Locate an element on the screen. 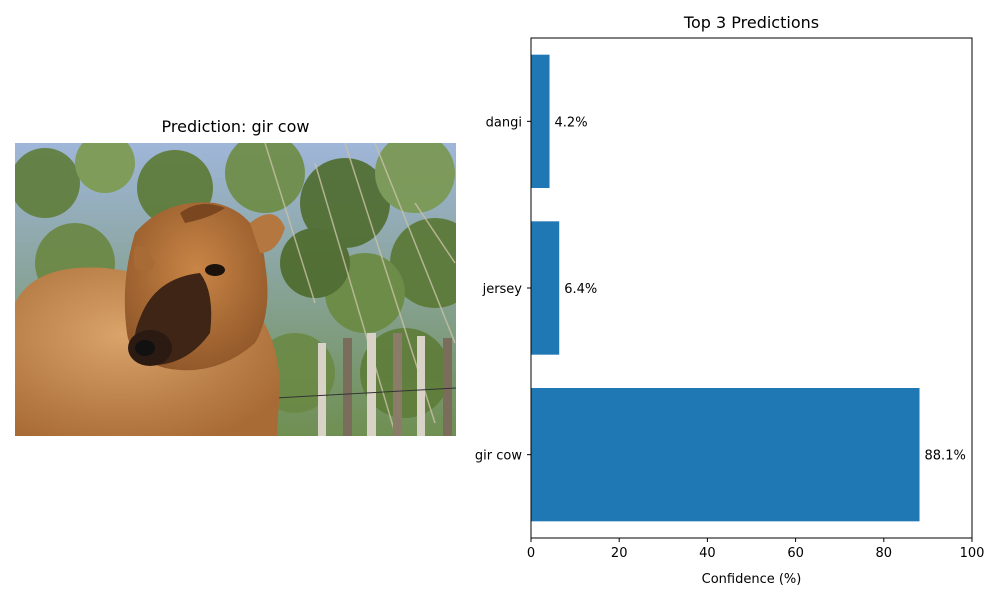 This screenshot has height=600, width=1000. y-tick-label: dangi is located at coordinates (504, 122).